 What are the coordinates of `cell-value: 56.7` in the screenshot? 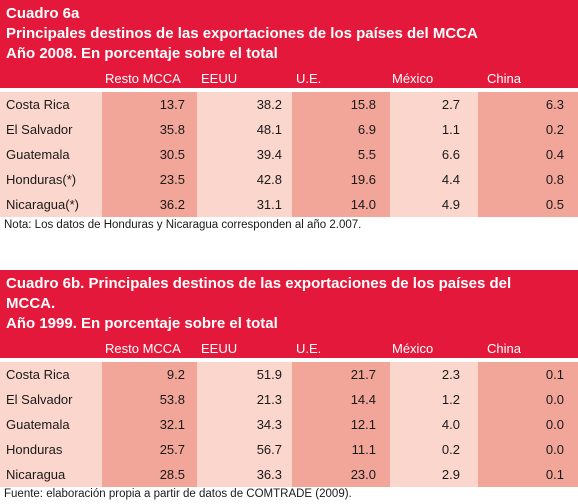 It's located at (244, 449).